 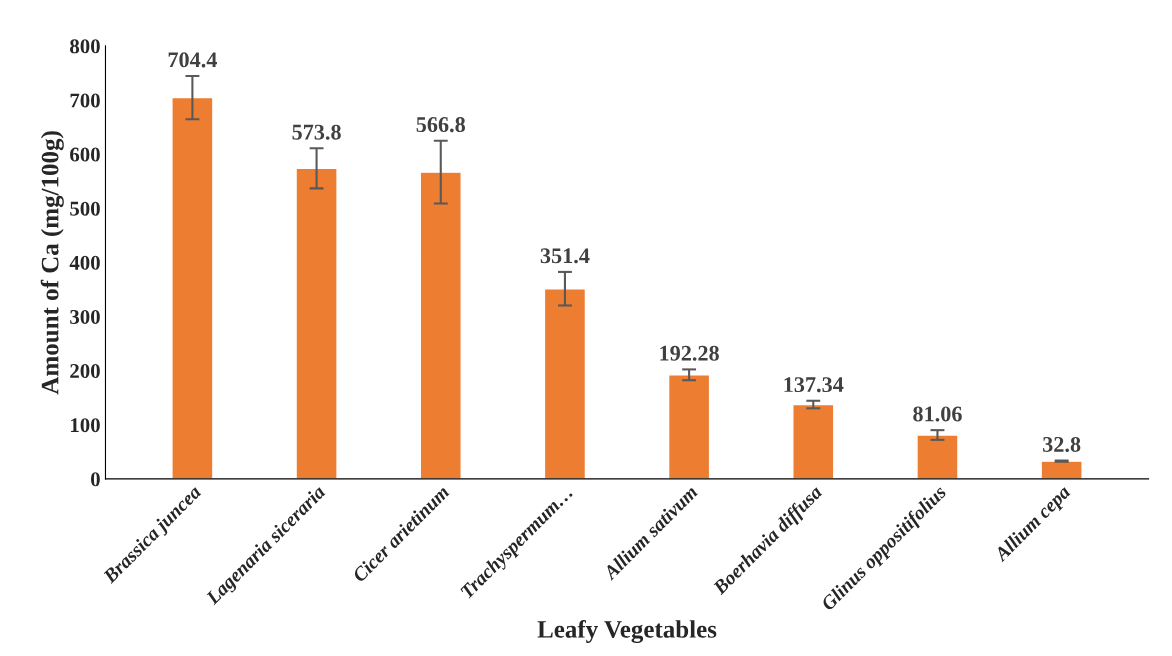 I want to click on y-tick-label: 200, so click(x=85, y=371).